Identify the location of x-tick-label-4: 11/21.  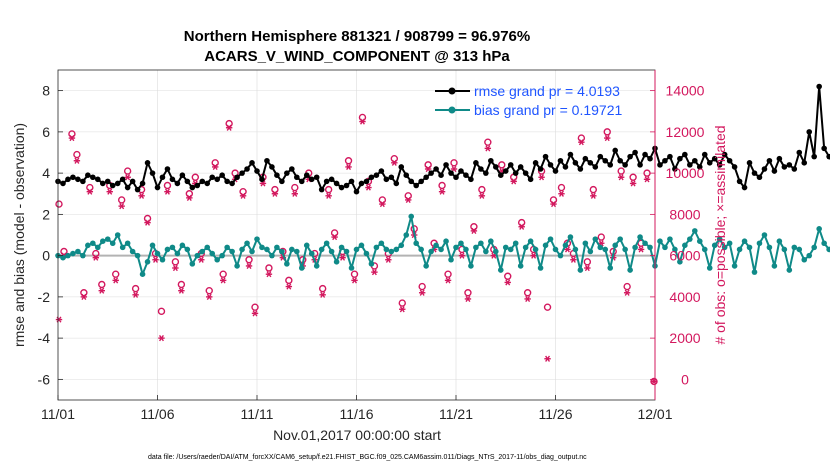
(456, 414).